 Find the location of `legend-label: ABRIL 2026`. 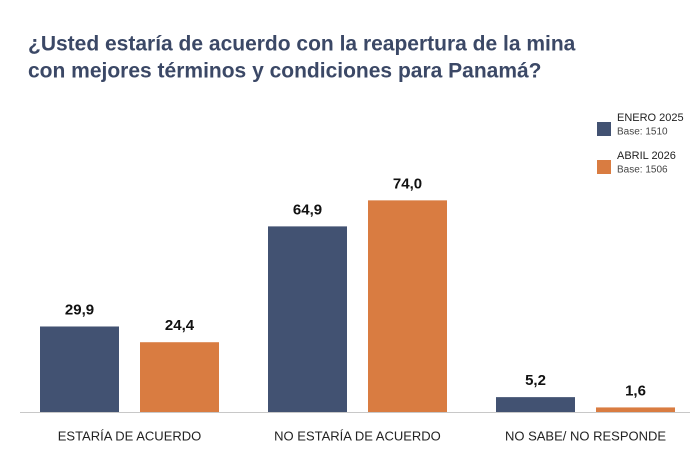

legend-label: ABRIL 2026 is located at coordinates (646, 156).